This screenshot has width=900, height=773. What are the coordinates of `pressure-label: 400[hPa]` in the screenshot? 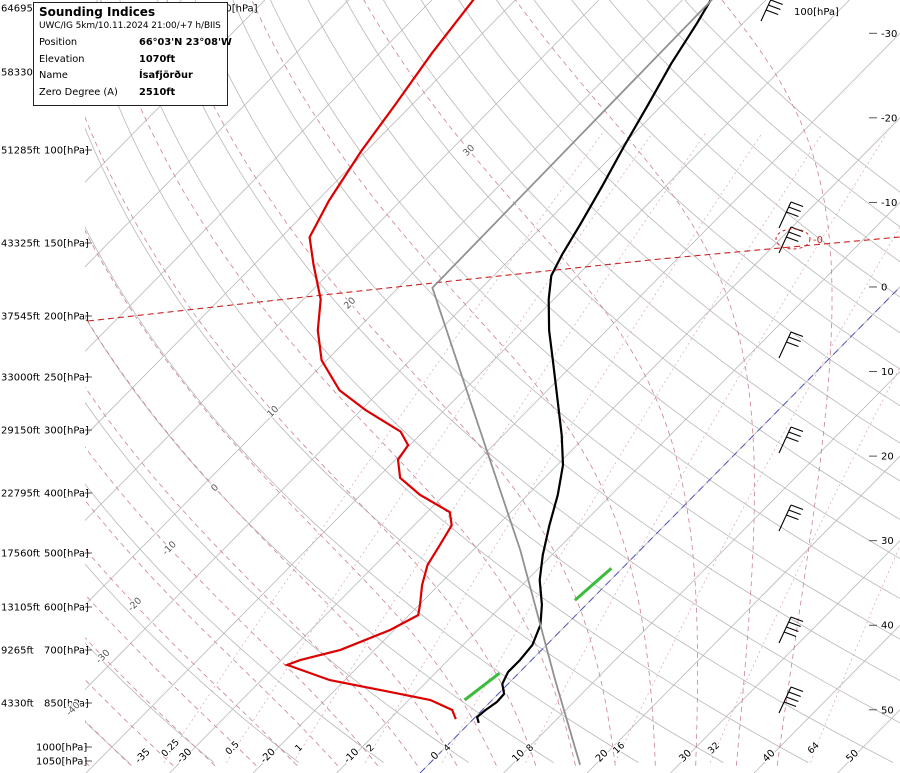 It's located at (66, 494).